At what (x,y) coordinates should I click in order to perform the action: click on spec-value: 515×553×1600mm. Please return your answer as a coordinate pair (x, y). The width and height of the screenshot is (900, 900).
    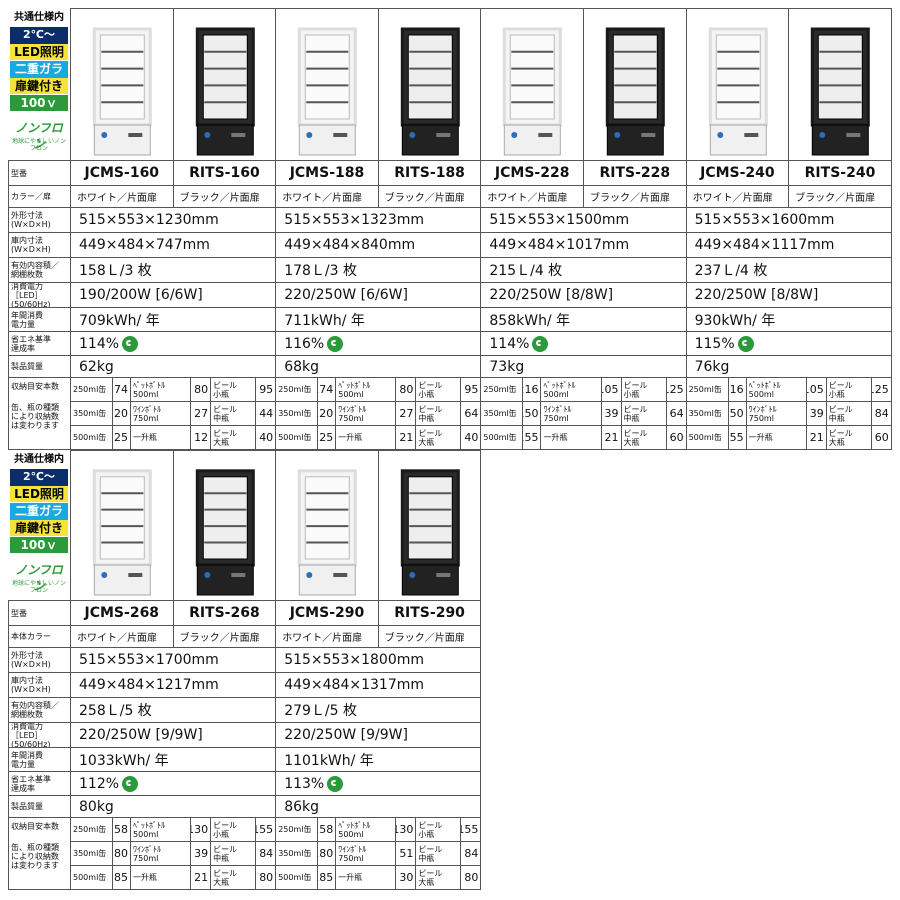
    Looking at the image, I should click on (764, 220).